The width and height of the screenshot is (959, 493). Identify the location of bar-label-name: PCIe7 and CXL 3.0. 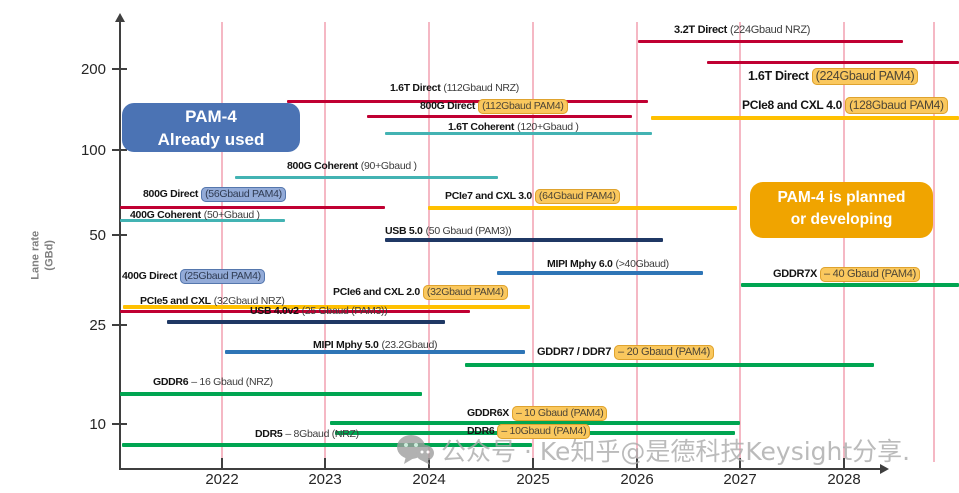
(488, 196).